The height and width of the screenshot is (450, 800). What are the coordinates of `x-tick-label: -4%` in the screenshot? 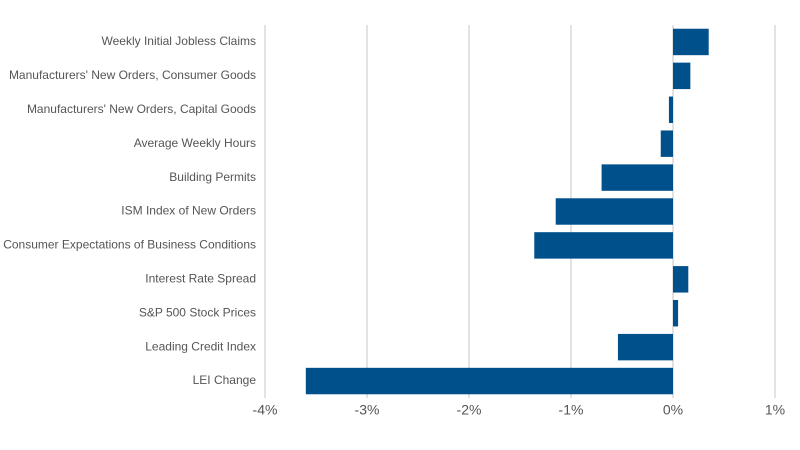 It's located at (265, 410).